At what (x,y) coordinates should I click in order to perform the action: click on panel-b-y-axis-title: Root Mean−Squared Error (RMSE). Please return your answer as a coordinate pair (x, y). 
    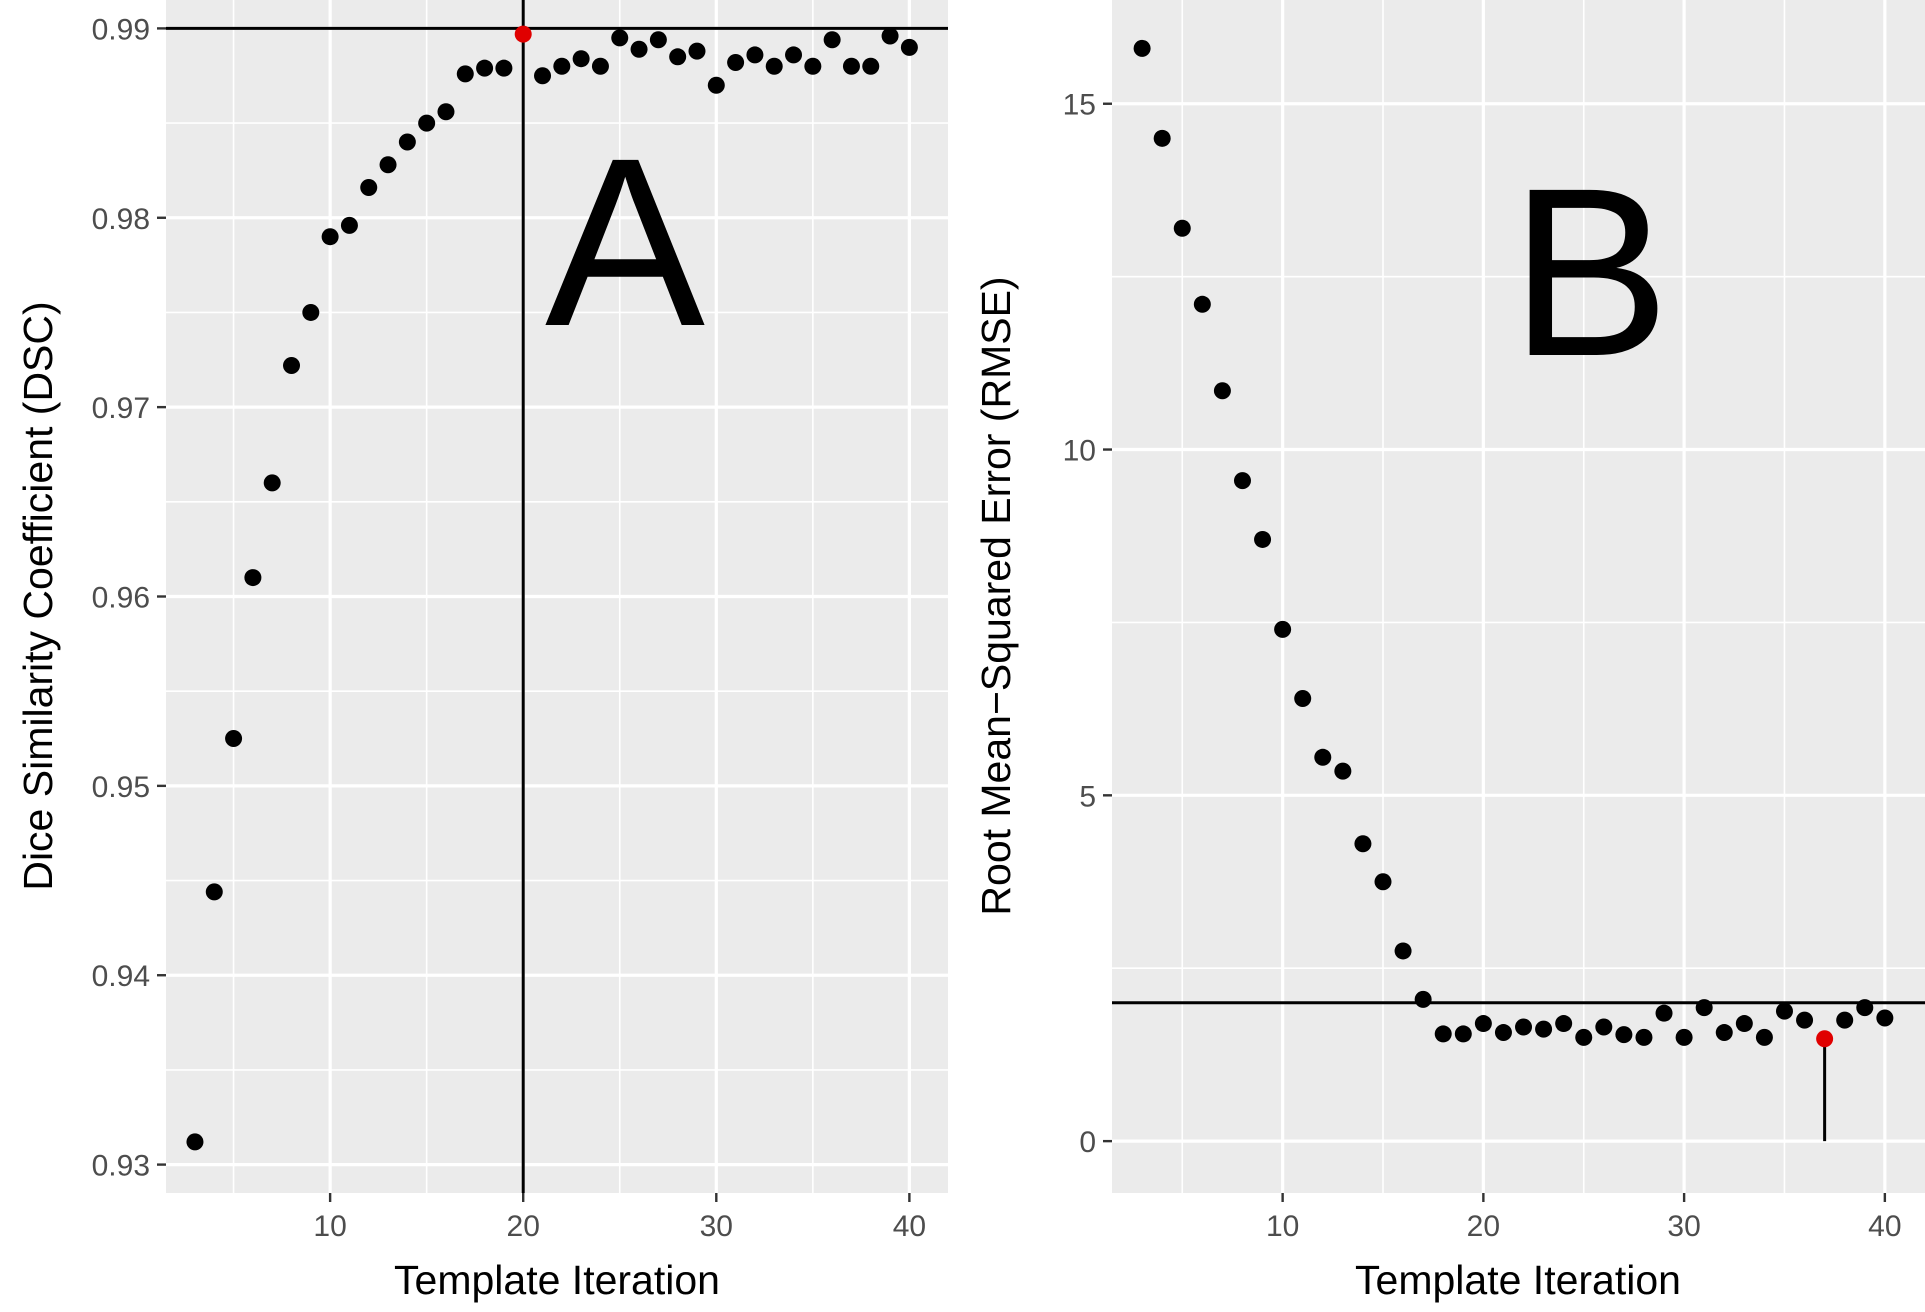
    Looking at the image, I should click on (996, 595).